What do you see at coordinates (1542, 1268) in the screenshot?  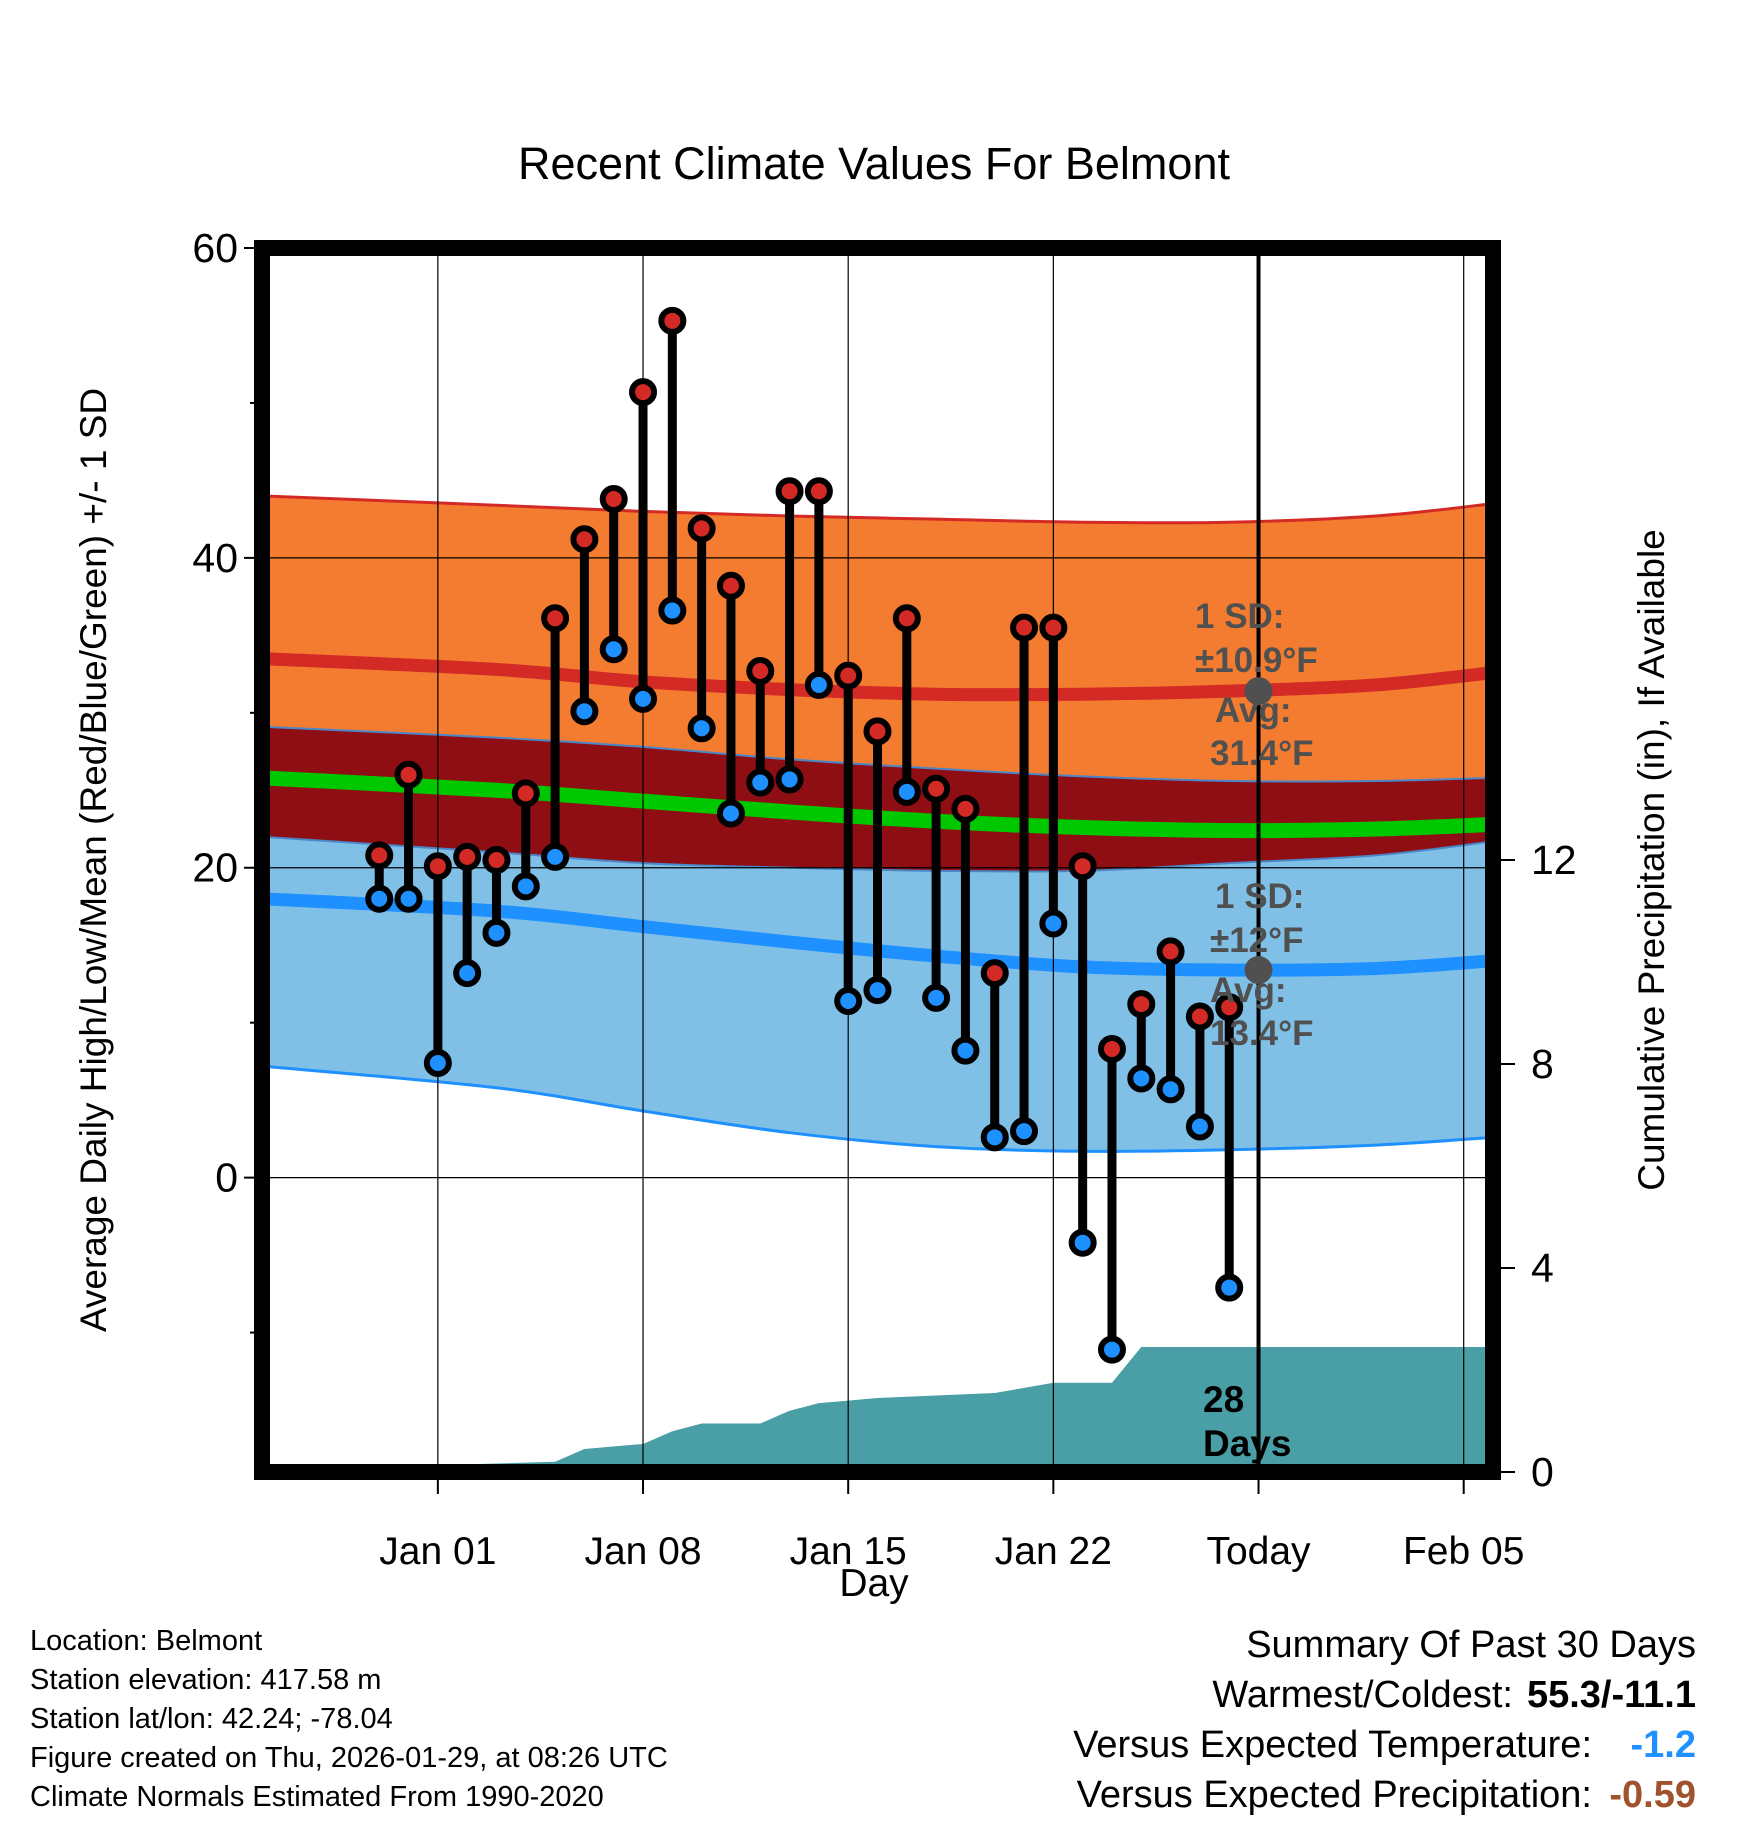 I see `y-right-tick-label-4: 4` at bounding box center [1542, 1268].